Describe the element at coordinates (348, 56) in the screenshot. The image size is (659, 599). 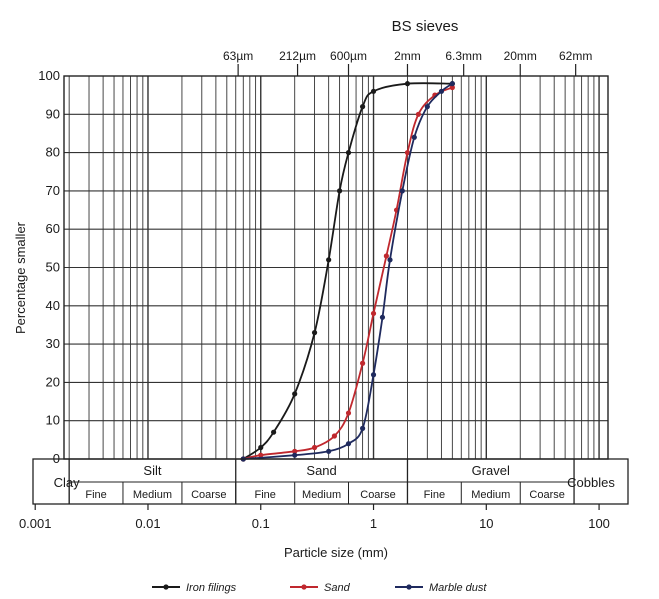
I see `sieve-label: 600µm` at that location.